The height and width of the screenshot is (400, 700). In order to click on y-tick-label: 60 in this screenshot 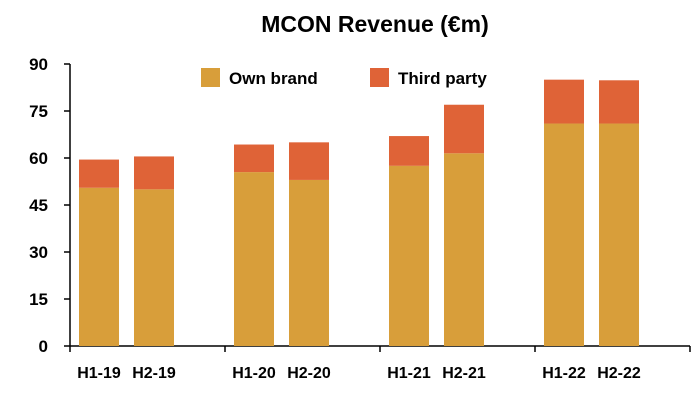, I will do `click(38, 158)`.